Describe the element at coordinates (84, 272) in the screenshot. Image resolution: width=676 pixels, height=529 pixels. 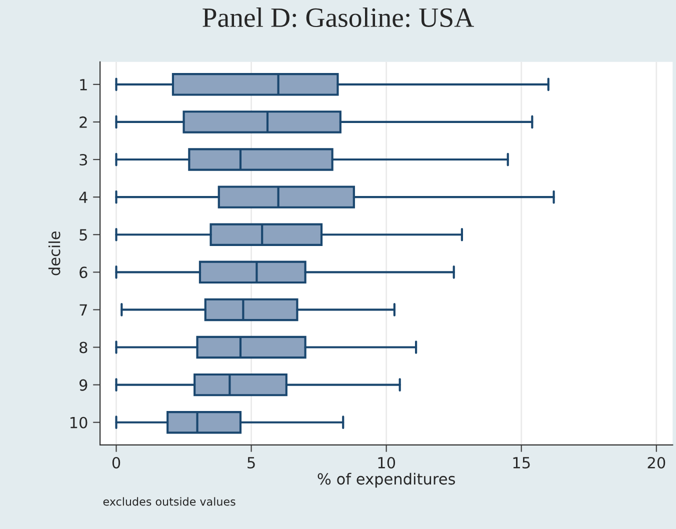
I see `y-tick-label: 6` at that location.